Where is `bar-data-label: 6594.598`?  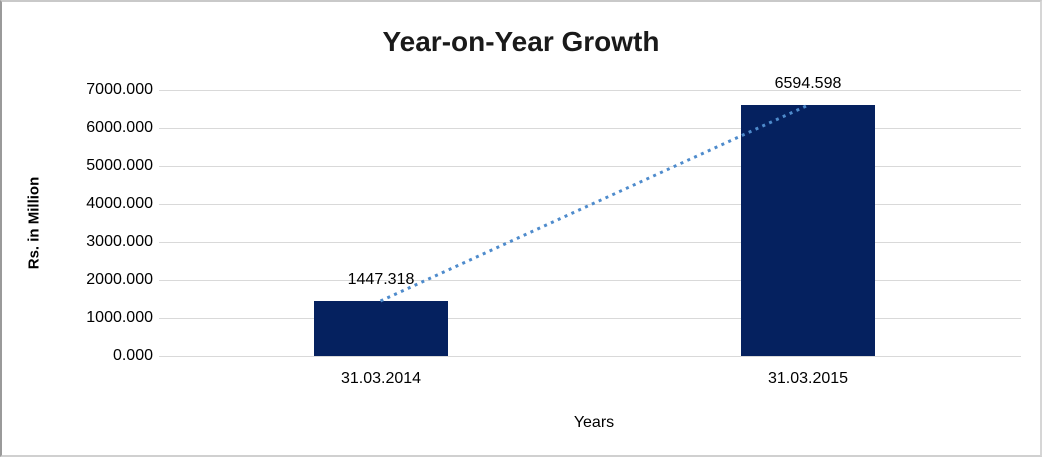
bar-data-label: 6594.598 is located at coordinates (808, 83).